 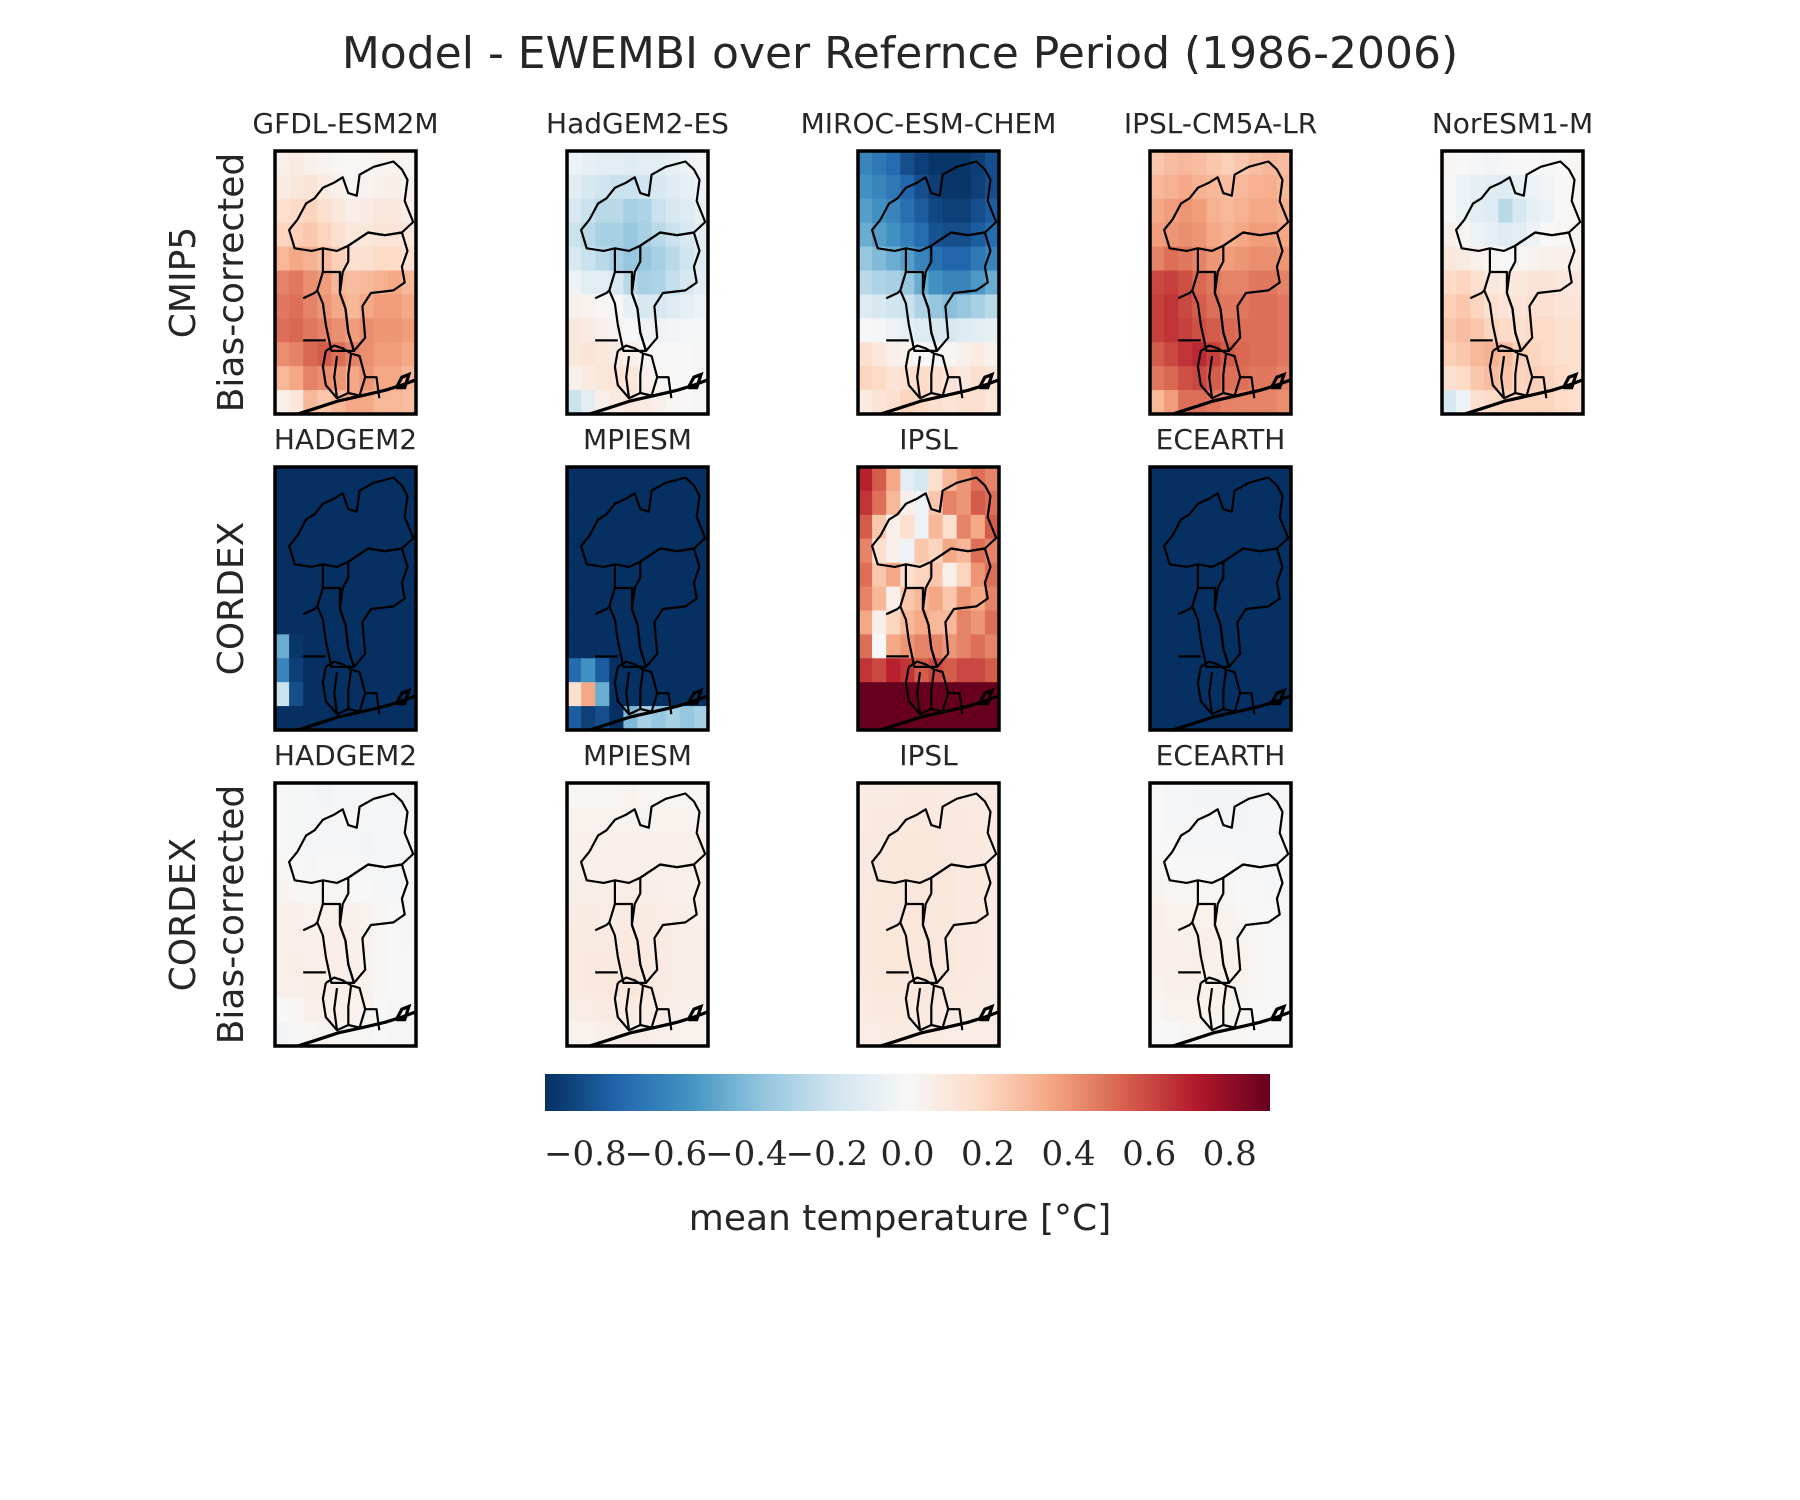 What do you see at coordinates (1232, 1029) in the screenshot?
I see `coastline` at bounding box center [1232, 1029].